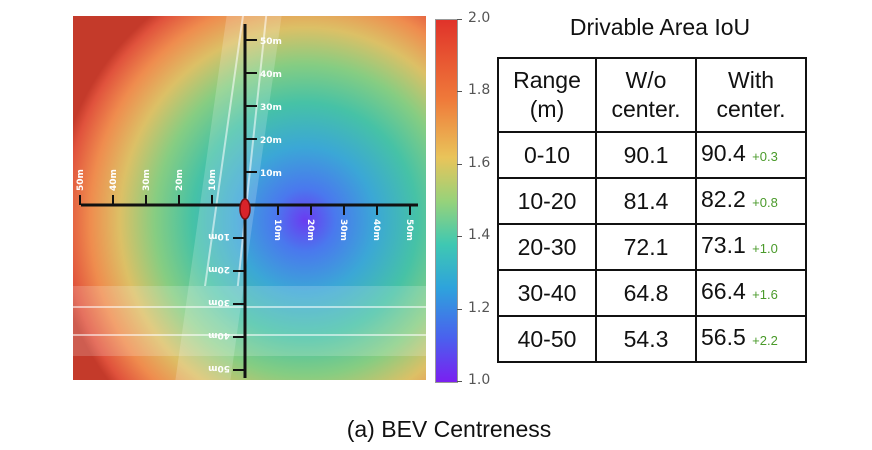 Image resolution: width=872 pixels, height=450 pixels. Describe the element at coordinates (446, 201) in the screenshot. I see `colorbar` at that location.